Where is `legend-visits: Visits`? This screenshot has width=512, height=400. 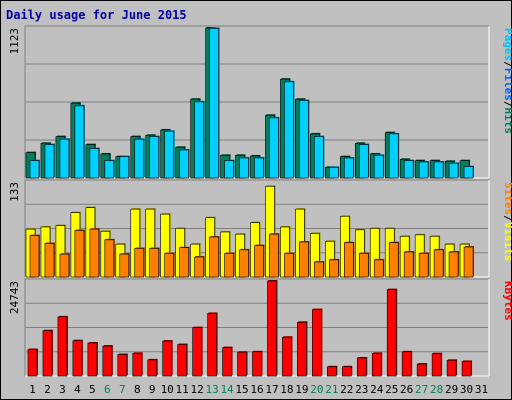
legend-visits: Visits is located at coordinates (507, 242).